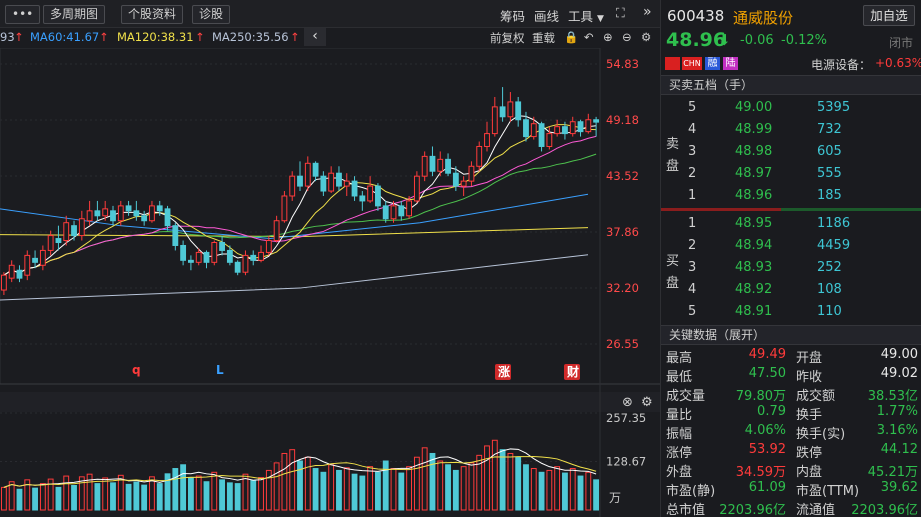  I want to click on stock-profile-button: 个股资料, so click(152, 14).